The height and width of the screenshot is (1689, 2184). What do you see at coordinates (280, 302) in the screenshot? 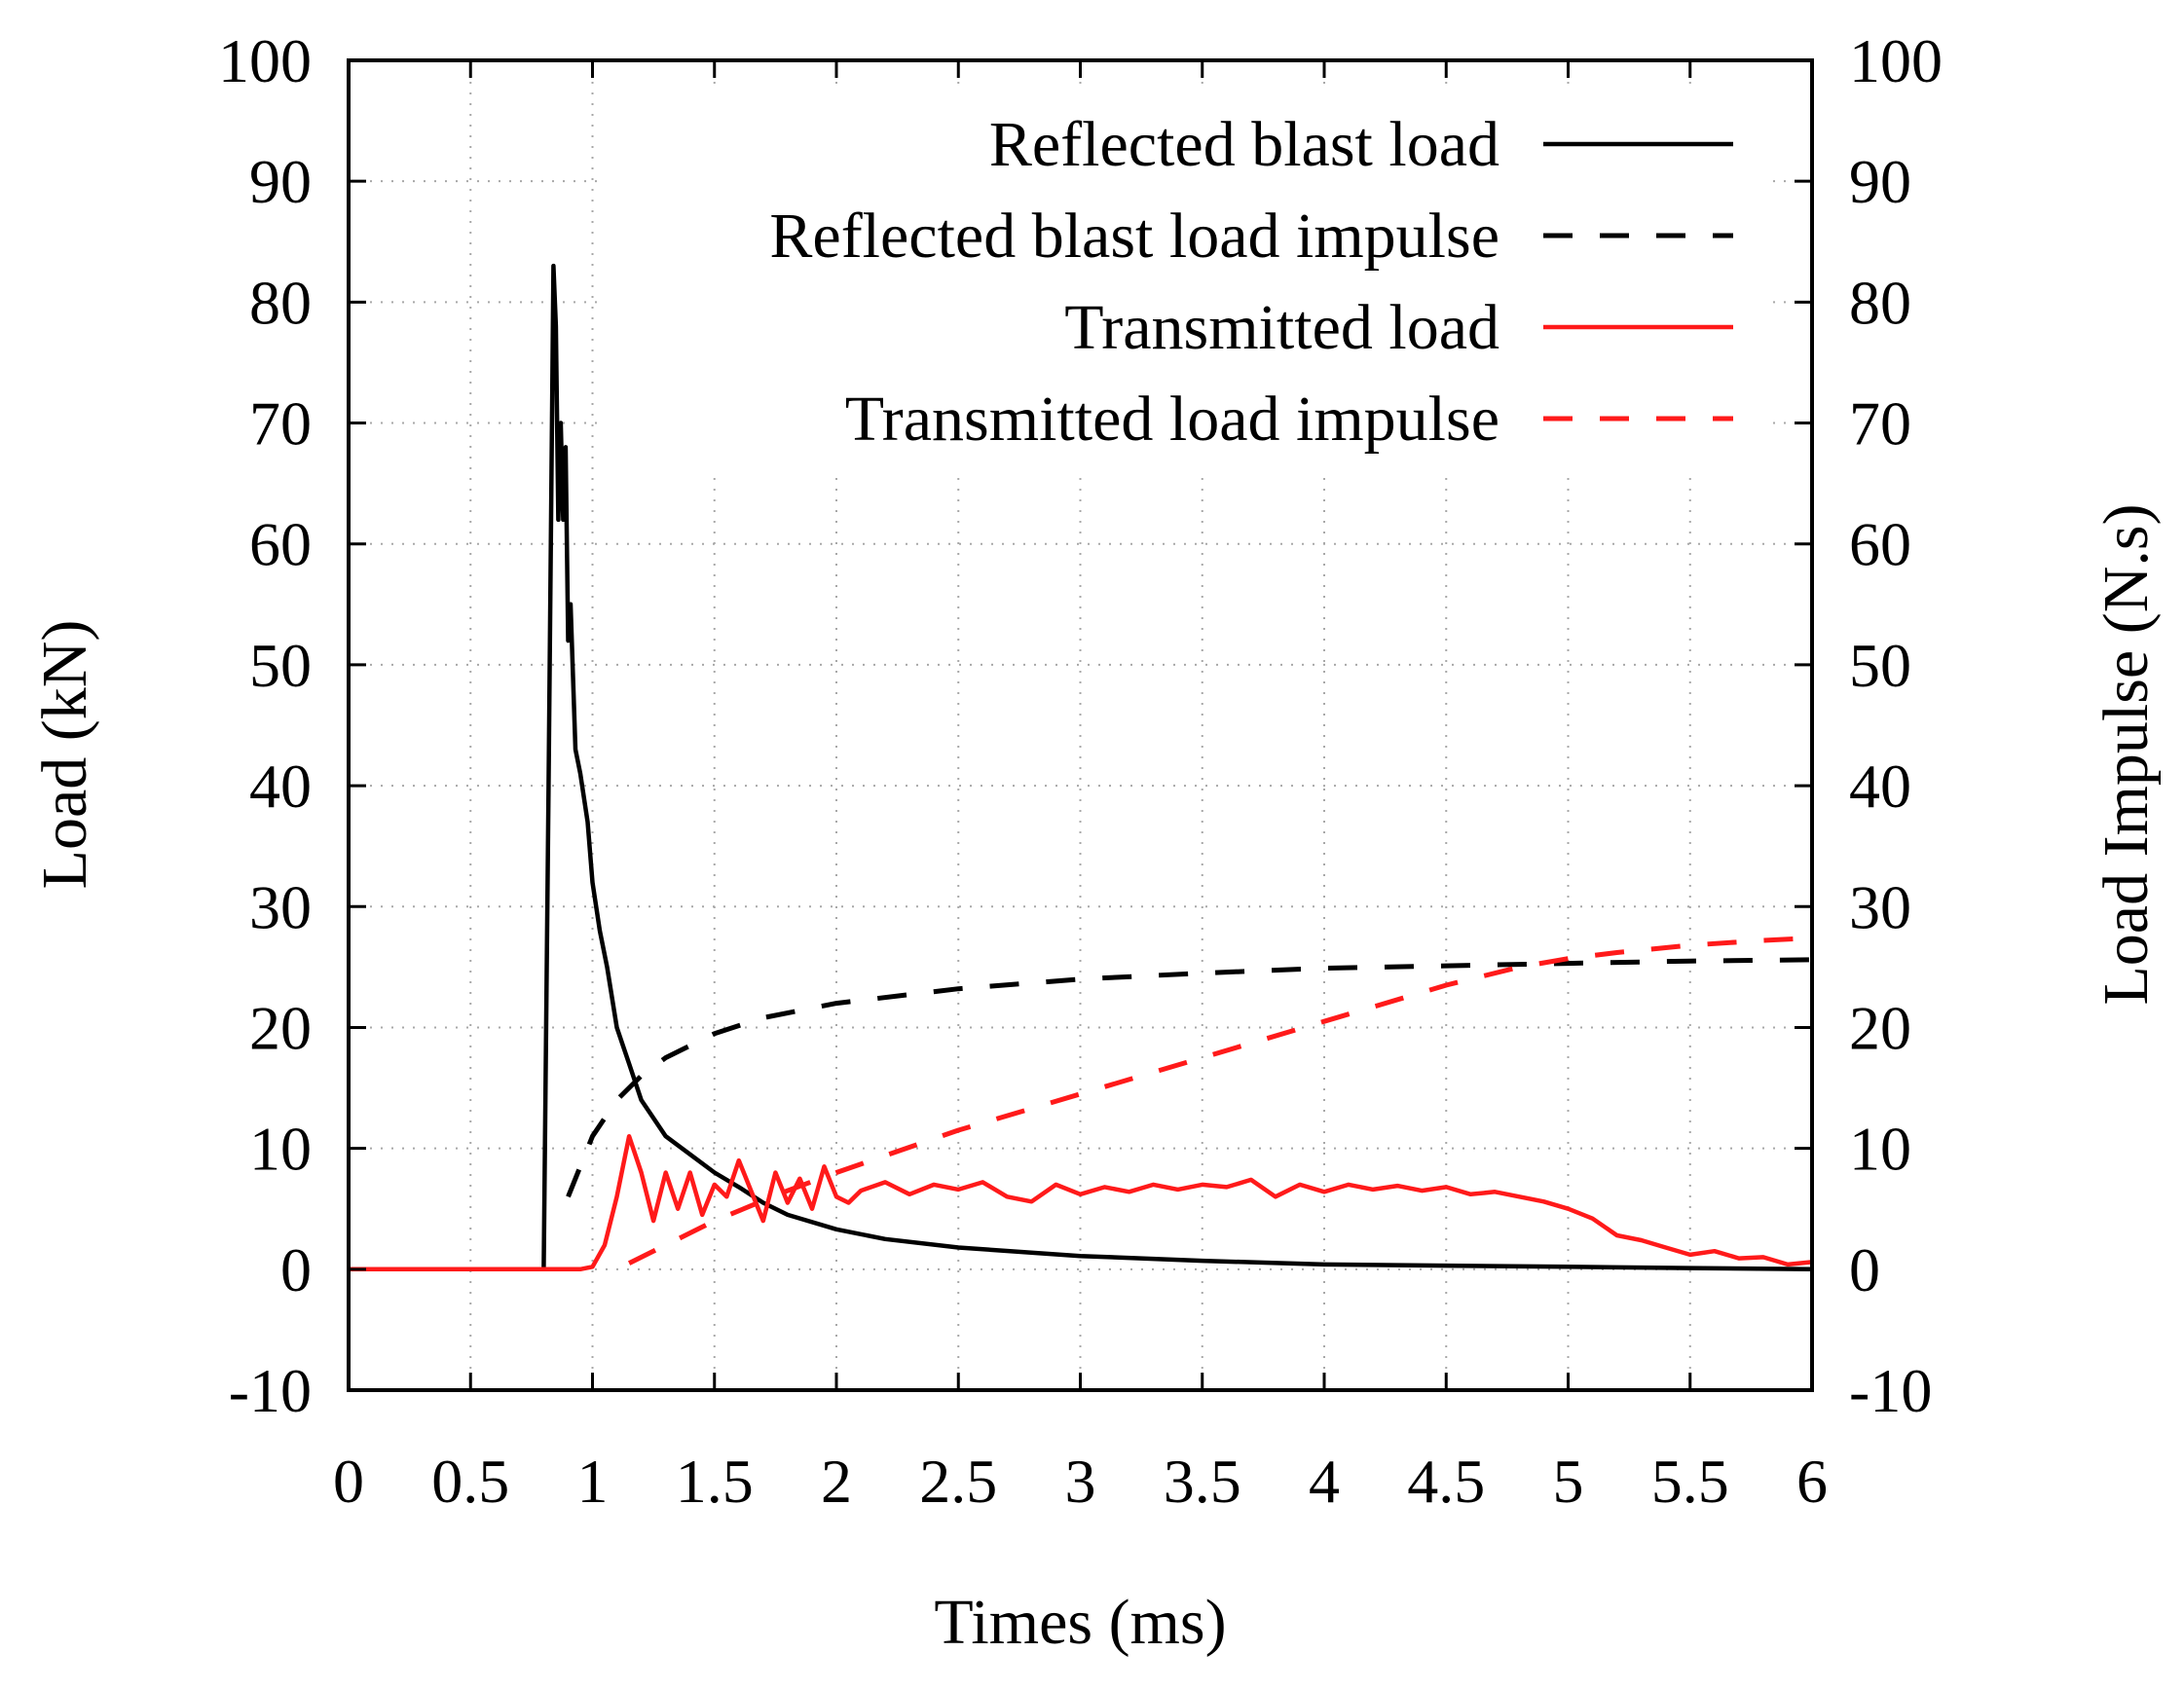
I see `y-tick-label: 80` at bounding box center [280, 302].